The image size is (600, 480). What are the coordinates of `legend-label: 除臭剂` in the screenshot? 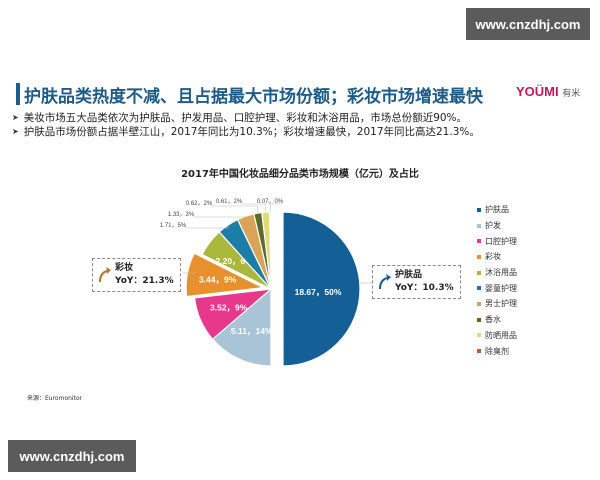 It's located at (497, 351).